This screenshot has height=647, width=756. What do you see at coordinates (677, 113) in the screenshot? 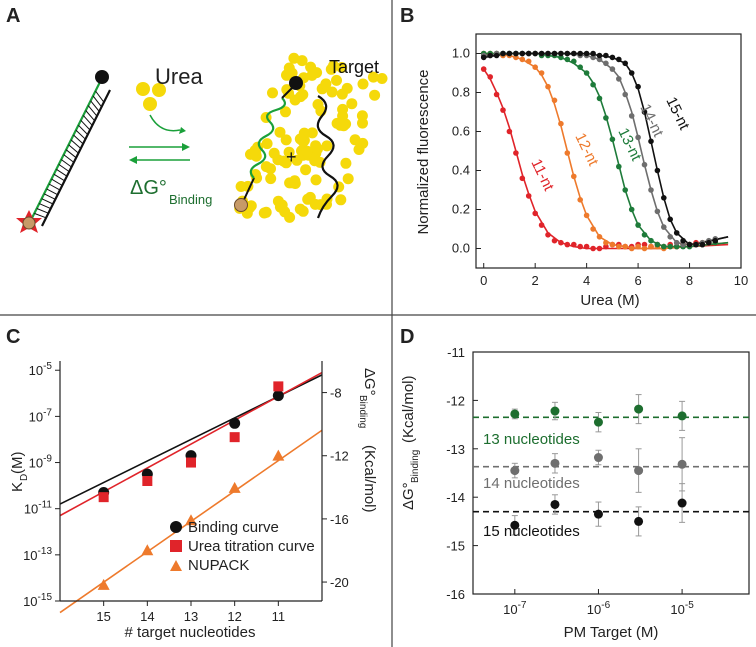
I see `series-label-15nt: 15-nt` at bounding box center [677, 113].